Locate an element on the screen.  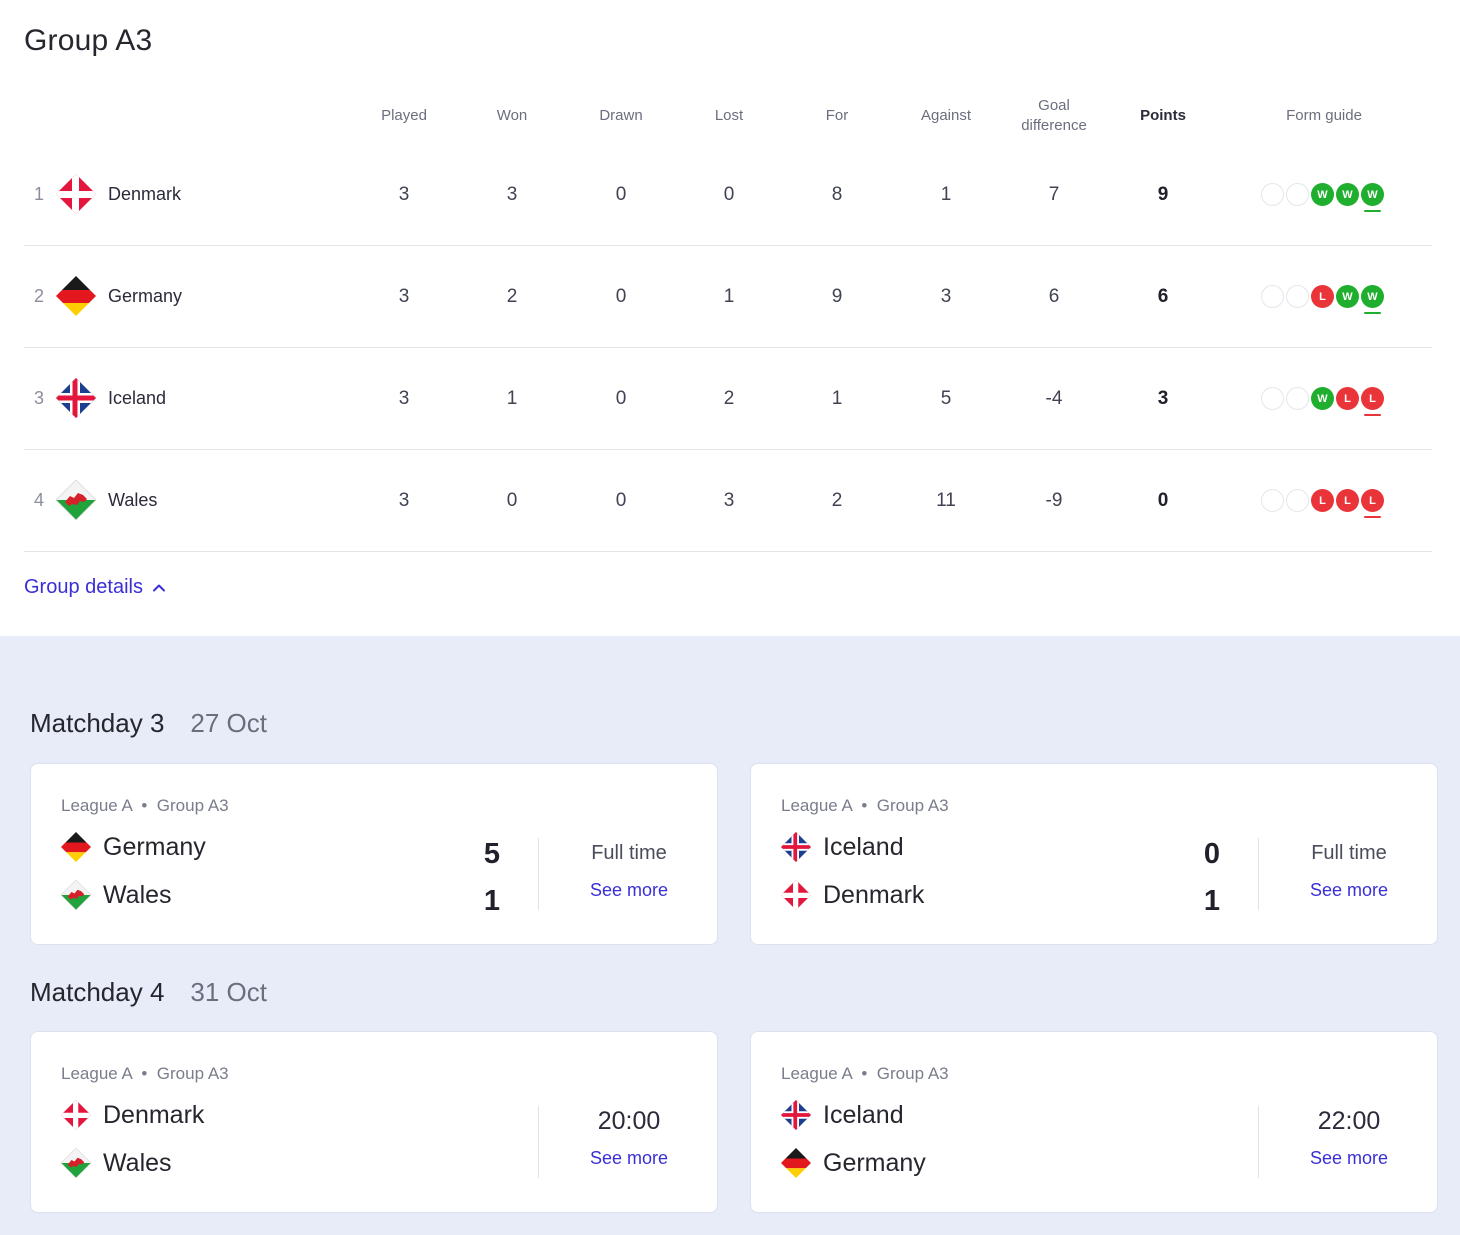
matchday-date: 27 Oct is located at coordinates (228, 723).